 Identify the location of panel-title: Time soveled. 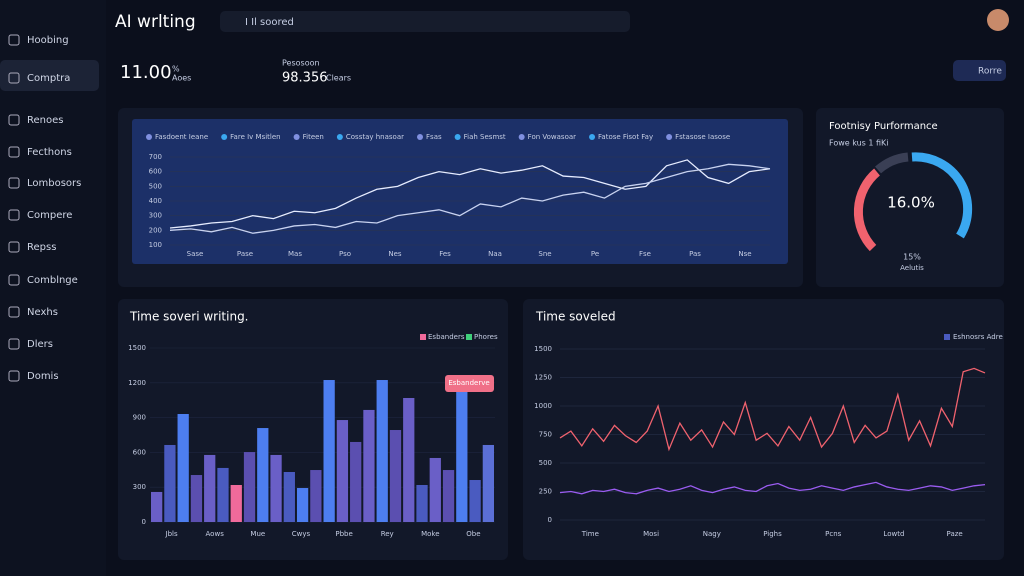
(575, 317).